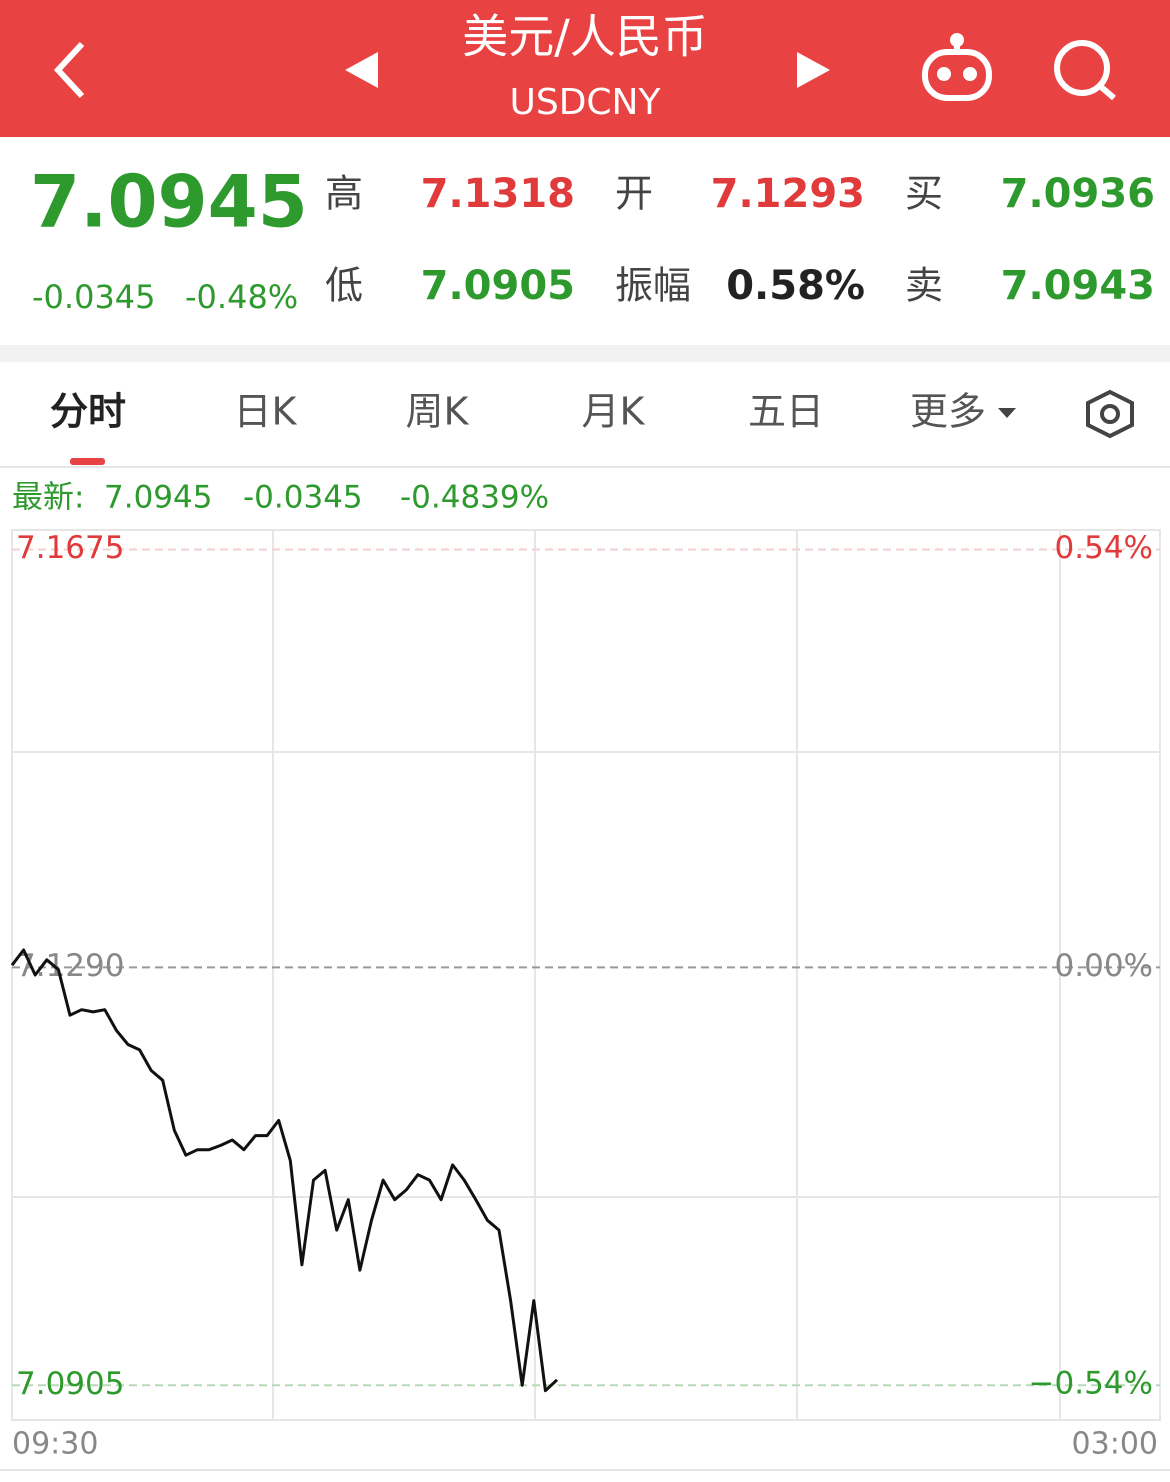 The height and width of the screenshot is (1482, 1170). What do you see at coordinates (585, 37) in the screenshot?
I see `header-title: 美元/人民币` at bounding box center [585, 37].